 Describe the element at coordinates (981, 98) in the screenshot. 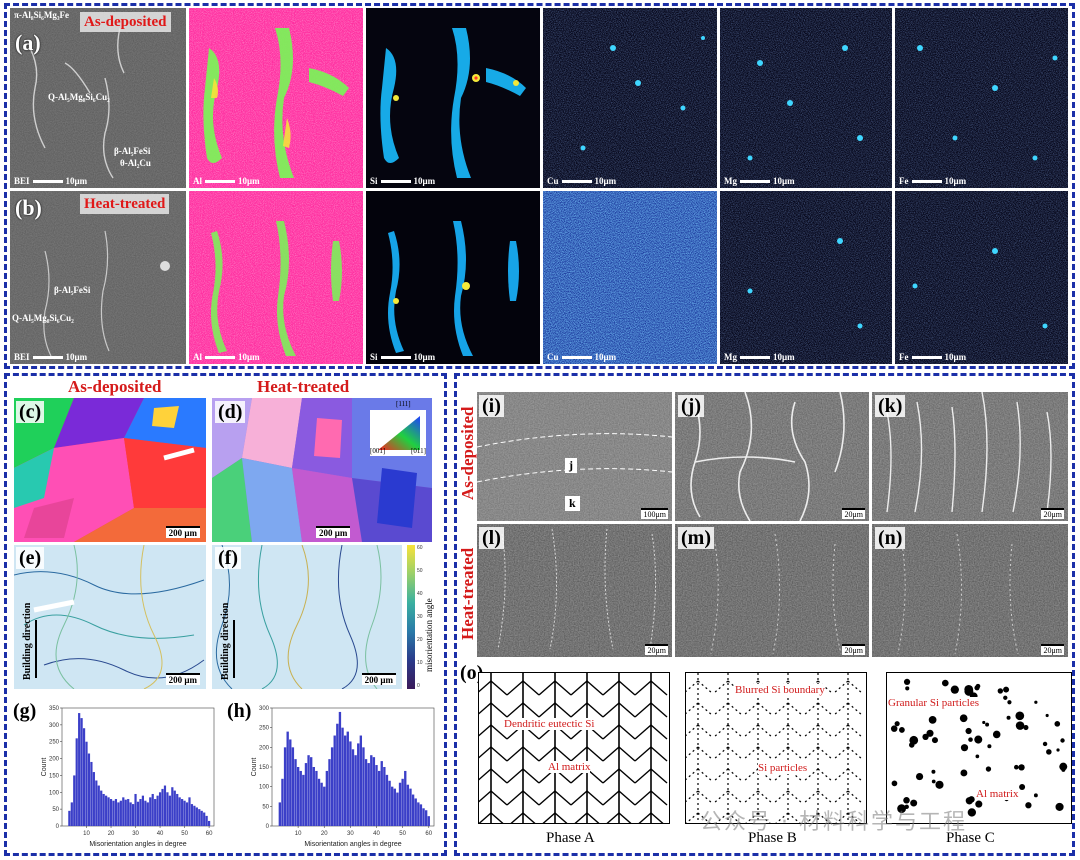

I see `fe-map-a: Fe 10μm` at that location.